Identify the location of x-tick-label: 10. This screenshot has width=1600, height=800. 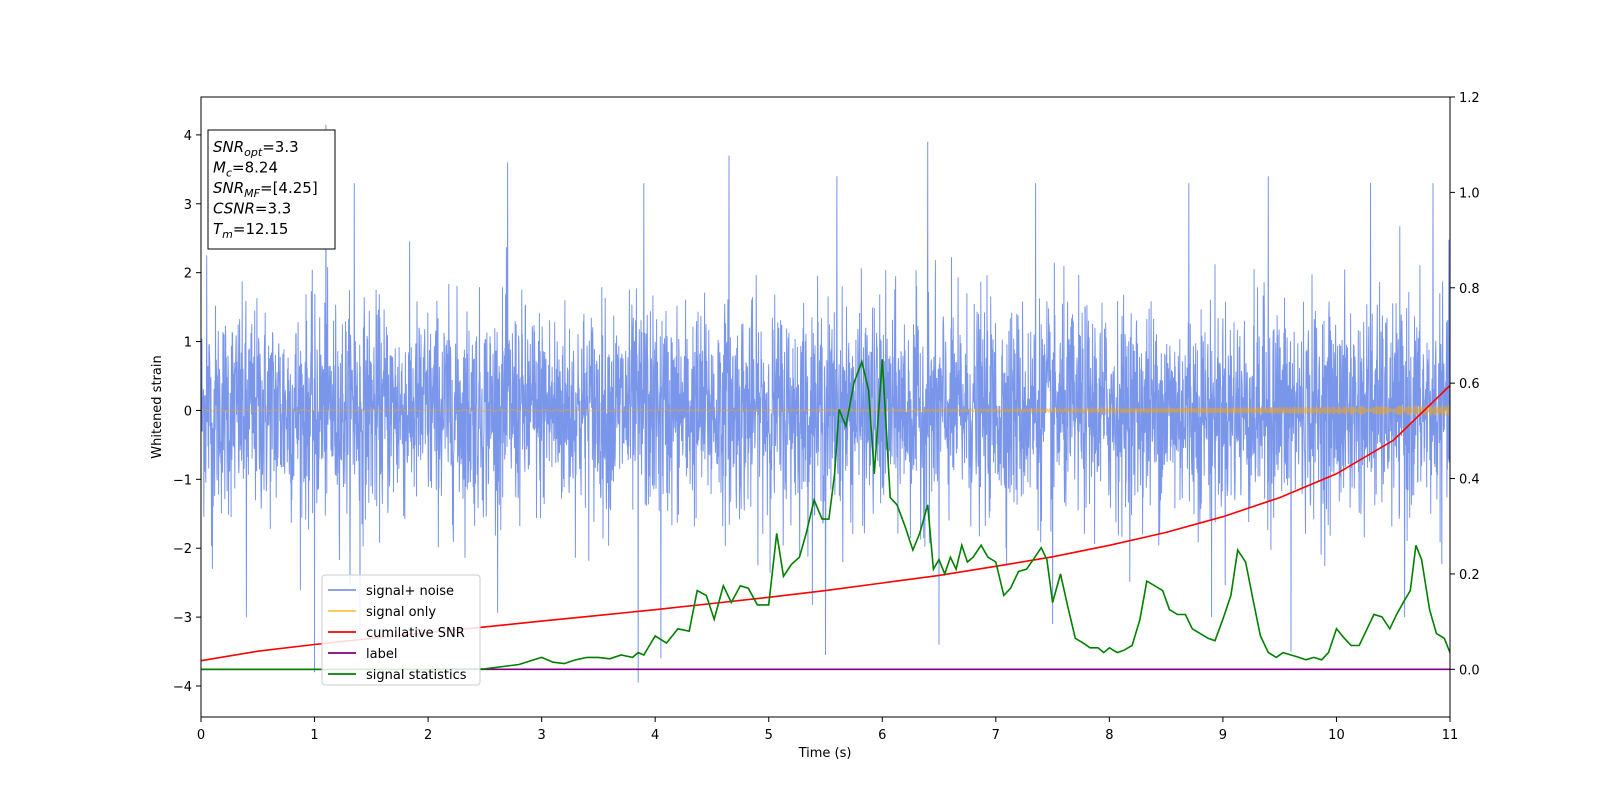
(1336, 735).